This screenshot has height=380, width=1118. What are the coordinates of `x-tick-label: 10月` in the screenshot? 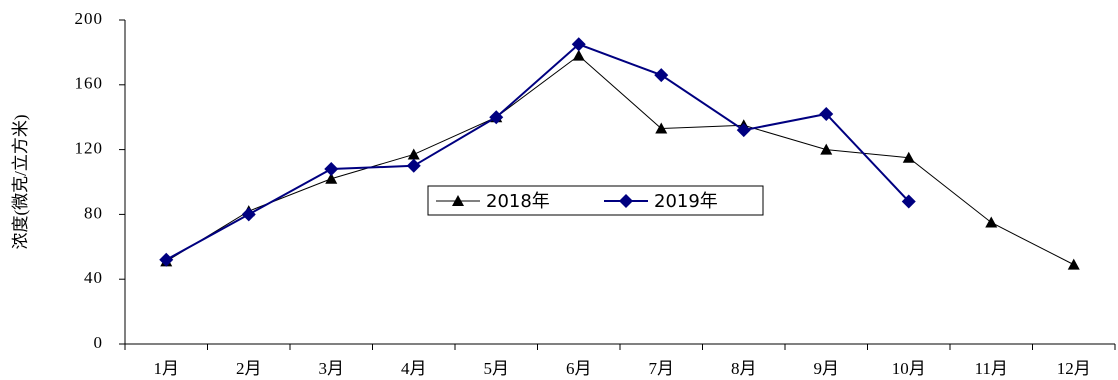 It's located at (909, 368).